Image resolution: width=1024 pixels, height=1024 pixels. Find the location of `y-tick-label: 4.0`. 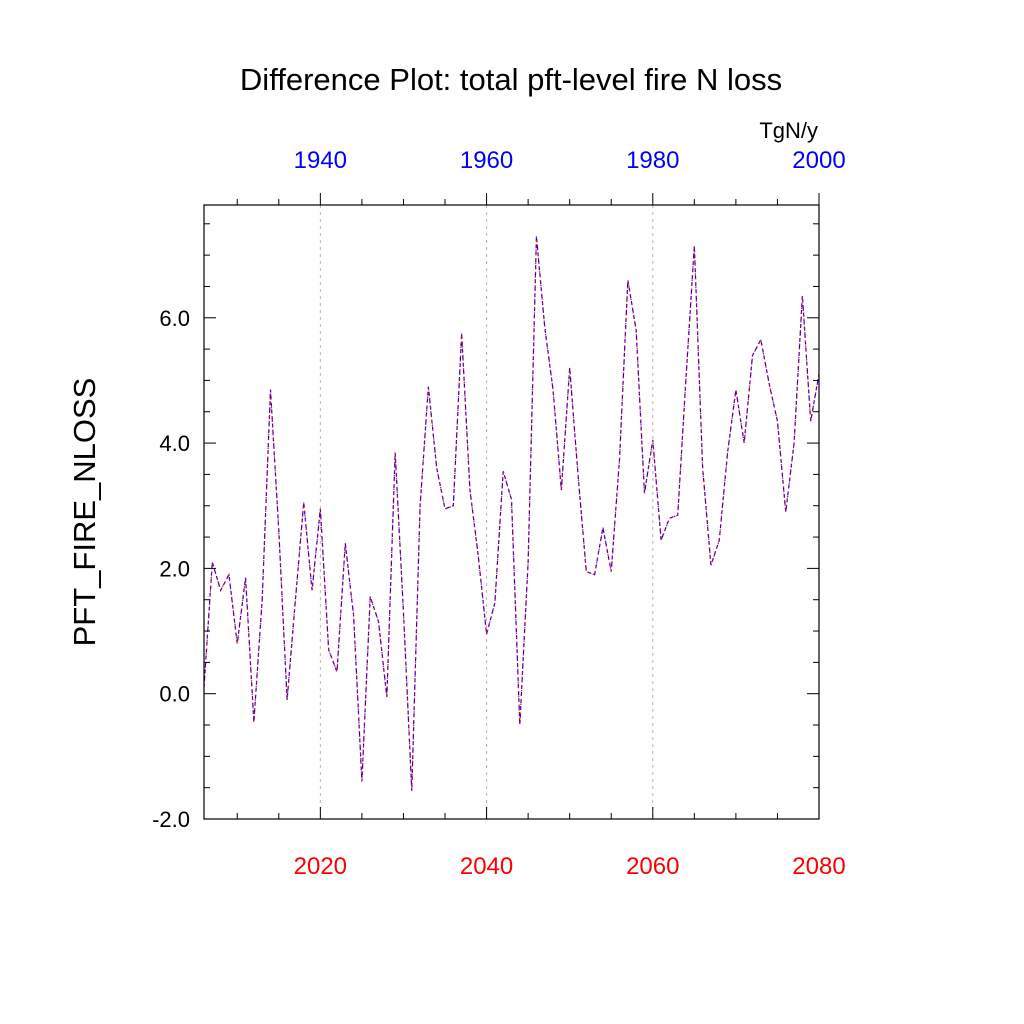

y-tick-label: 4.0 is located at coordinates (174, 443).